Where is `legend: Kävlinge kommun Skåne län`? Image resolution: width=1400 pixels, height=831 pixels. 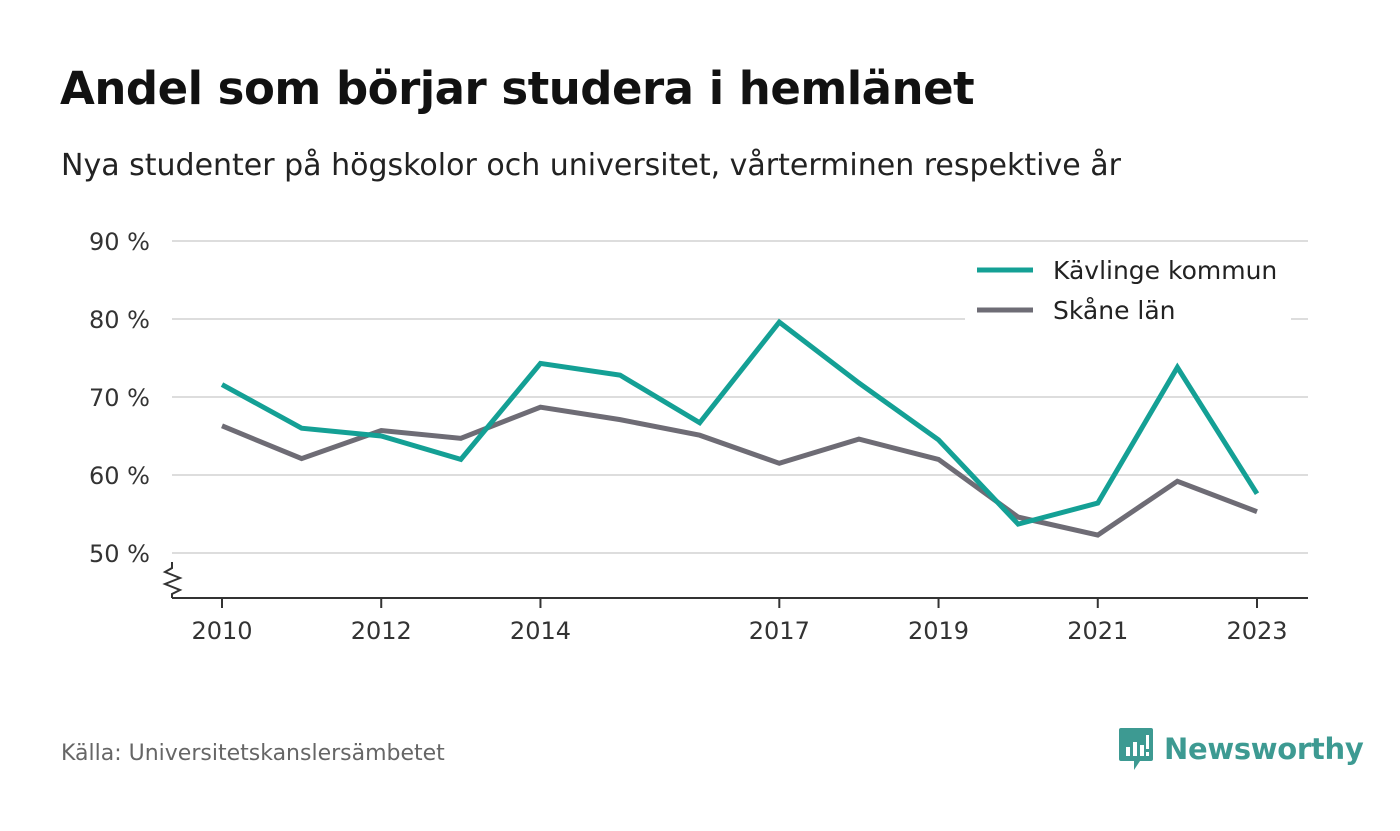
legend: Kävlinge kommun Skåne län is located at coordinates (1128, 285).